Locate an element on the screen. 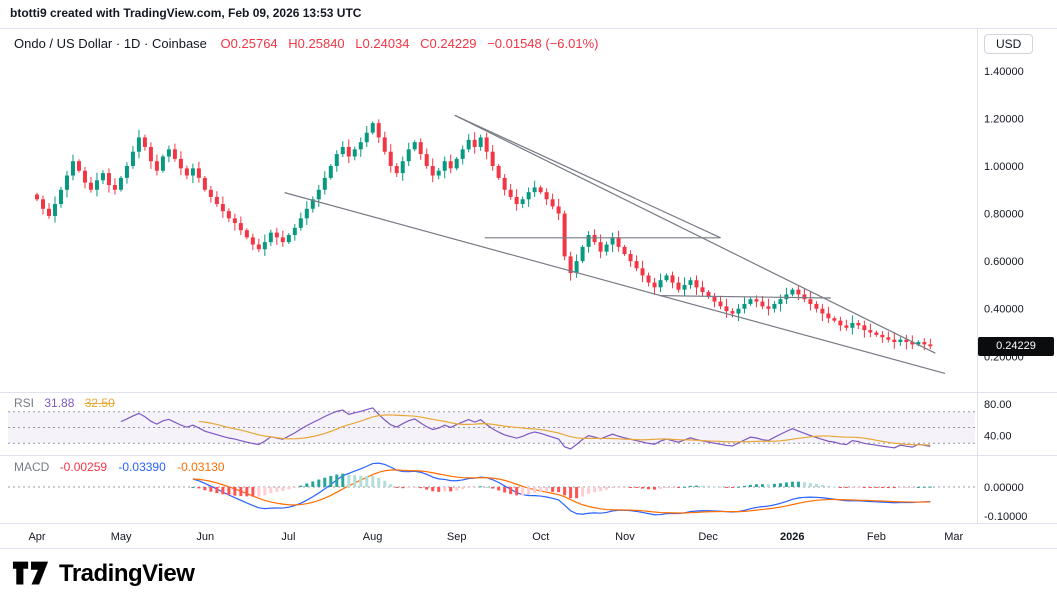 This screenshot has width=1057, height=609. rsi-legend: RSI 31.88 32.50 is located at coordinates (64, 403).